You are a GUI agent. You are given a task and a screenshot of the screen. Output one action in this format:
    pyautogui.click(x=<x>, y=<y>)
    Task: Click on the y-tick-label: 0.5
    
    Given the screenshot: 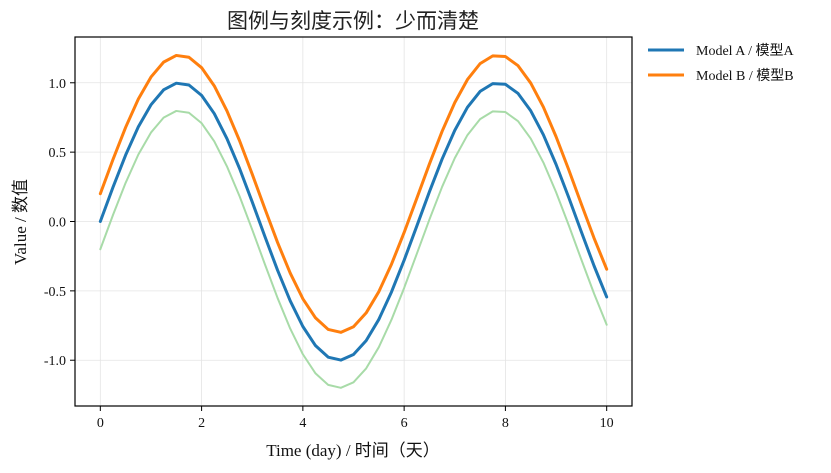 What is the action you would take?
    pyautogui.click(x=58, y=153)
    